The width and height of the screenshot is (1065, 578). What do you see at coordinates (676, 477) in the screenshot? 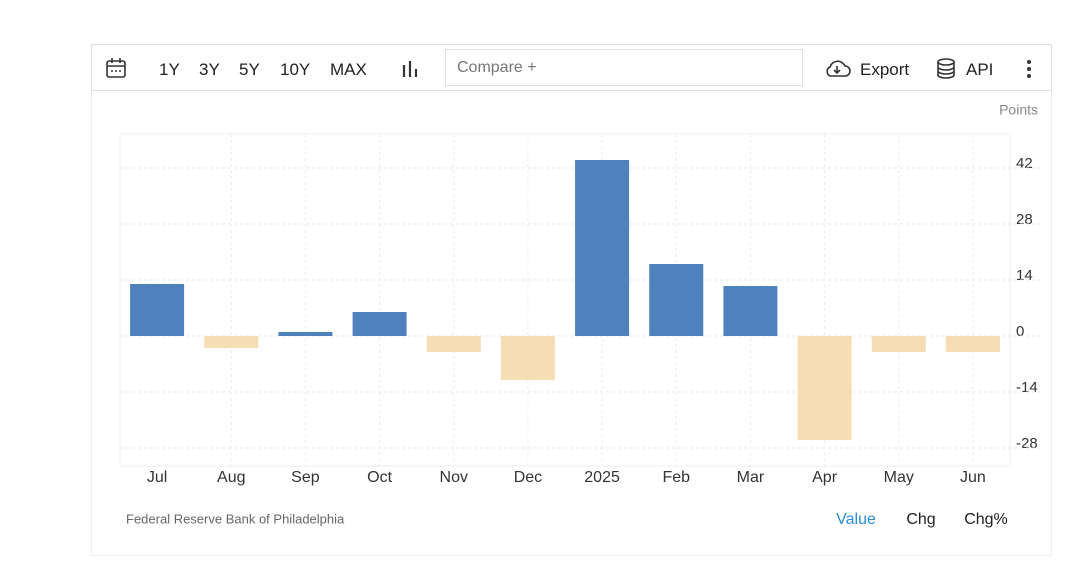
I see `x-tick-label: Feb` at bounding box center [676, 477].